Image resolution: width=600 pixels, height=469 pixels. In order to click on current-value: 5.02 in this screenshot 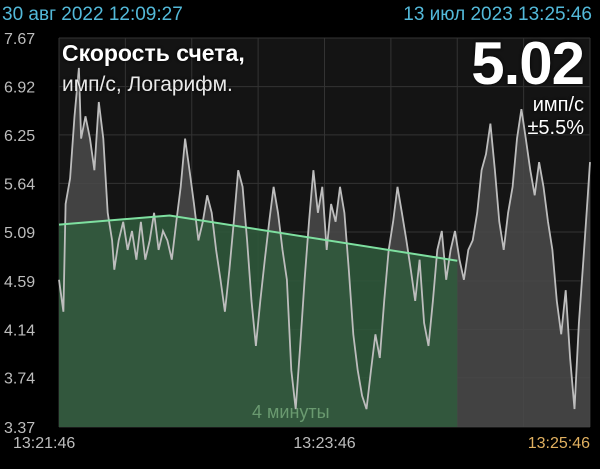, I will do `click(528, 63)`.